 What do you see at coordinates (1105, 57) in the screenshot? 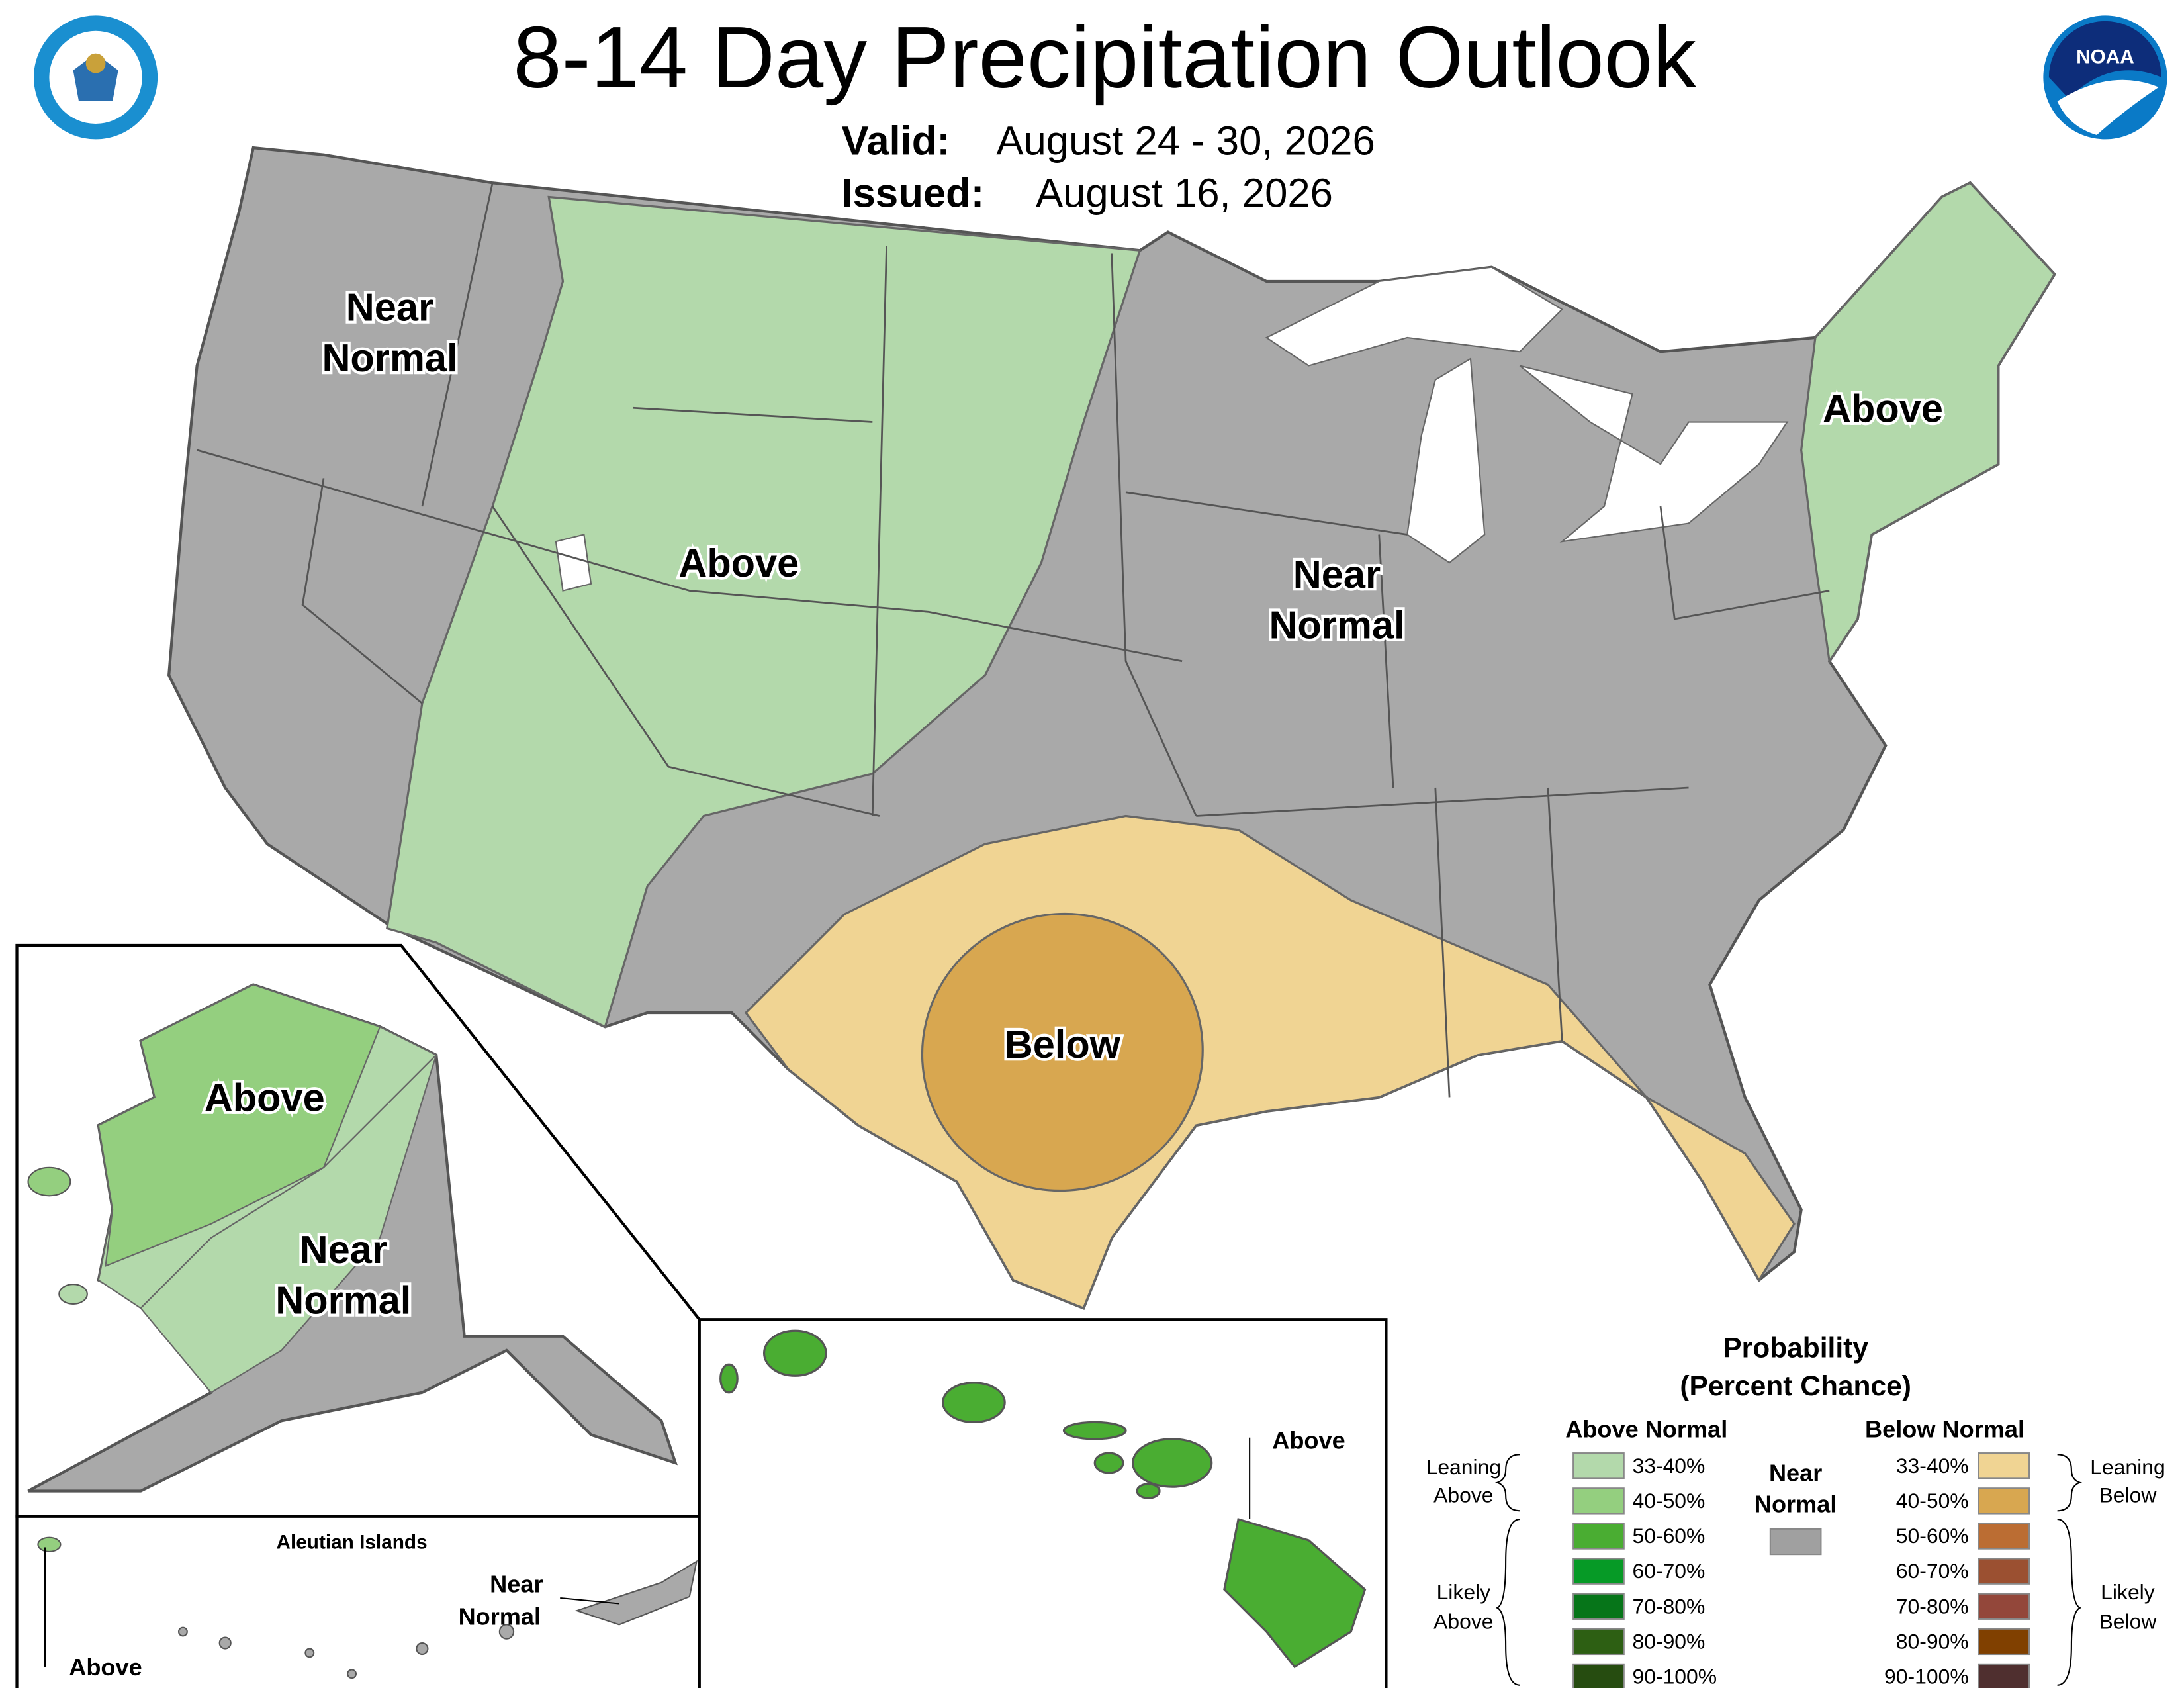
I see `title: 8-14 Day Precipitation Outlook` at bounding box center [1105, 57].